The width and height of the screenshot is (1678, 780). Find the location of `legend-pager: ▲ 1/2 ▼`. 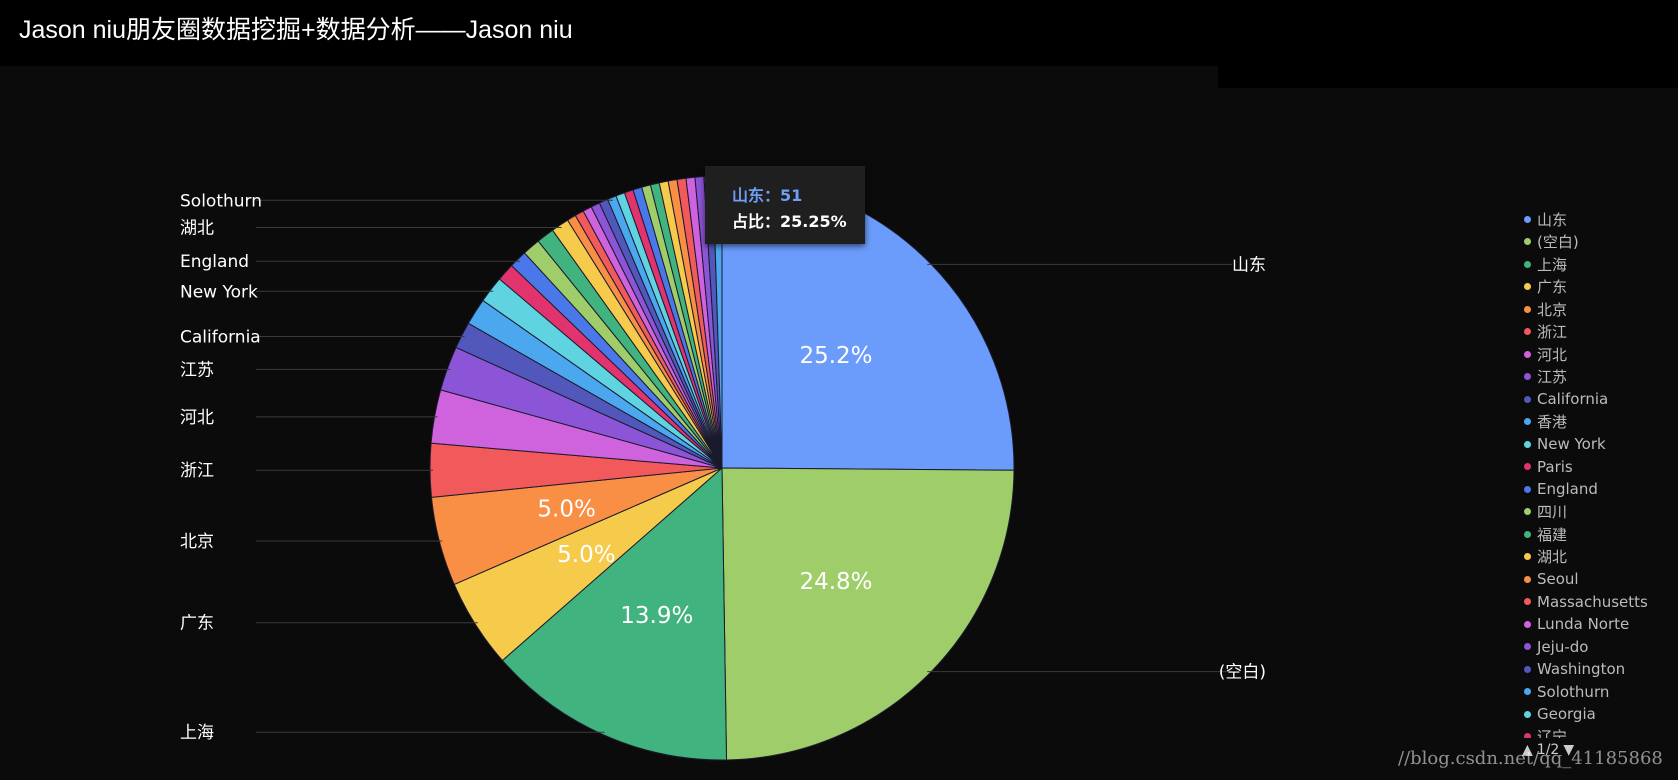

legend-pager: ▲ 1/2 ▼ is located at coordinates (1550, 750).